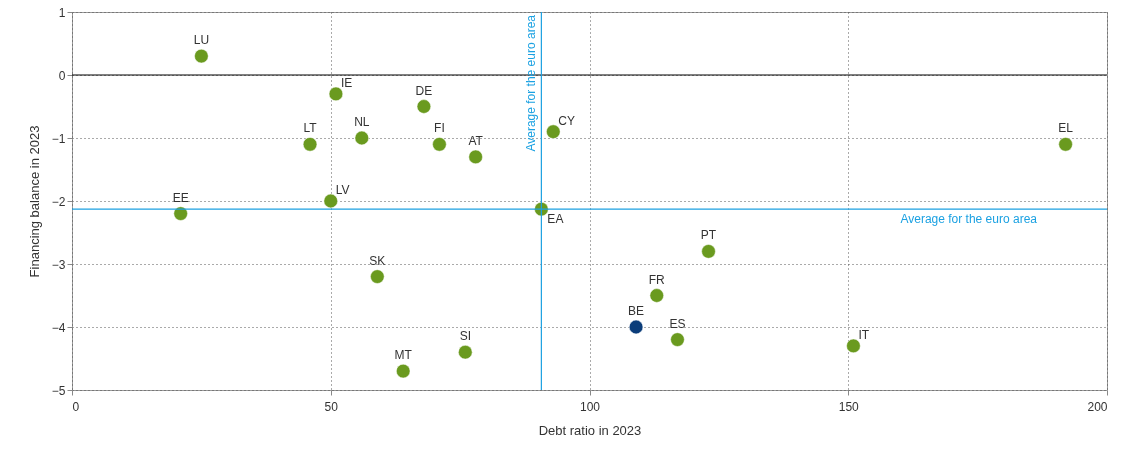 The width and height of the screenshot is (1129, 458). Describe the element at coordinates (180, 197) in the screenshot. I see `annotation: EE` at that location.